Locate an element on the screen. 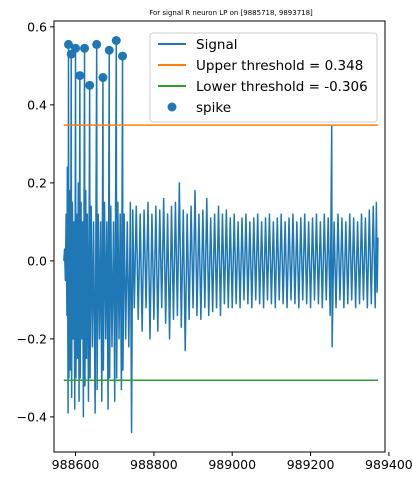 The height and width of the screenshot is (484, 413). x-tick-label: 989200 is located at coordinates (311, 464).